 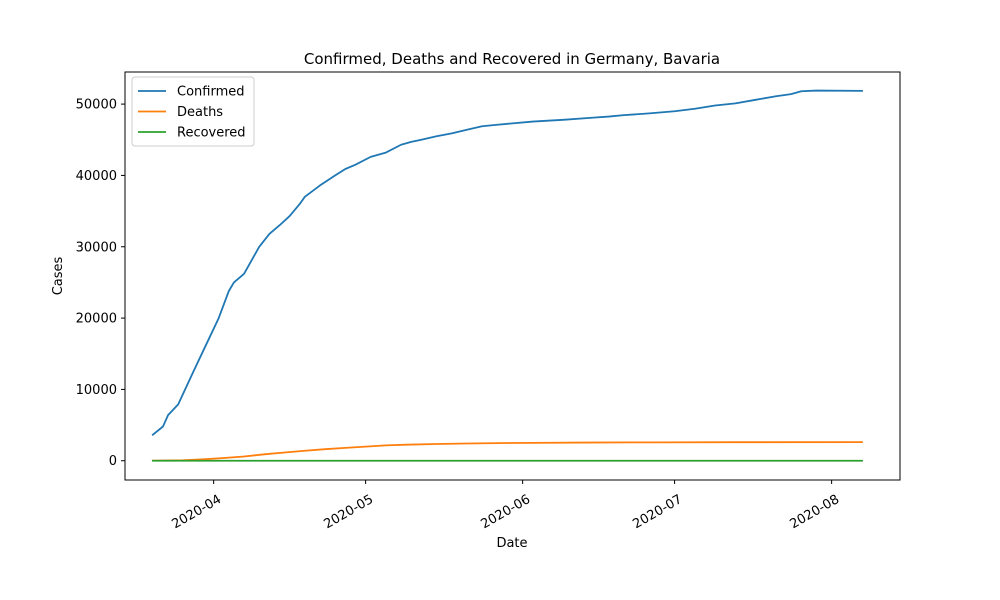 What do you see at coordinates (96, 390) in the screenshot?
I see `y-tick-label: 10000` at bounding box center [96, 390].